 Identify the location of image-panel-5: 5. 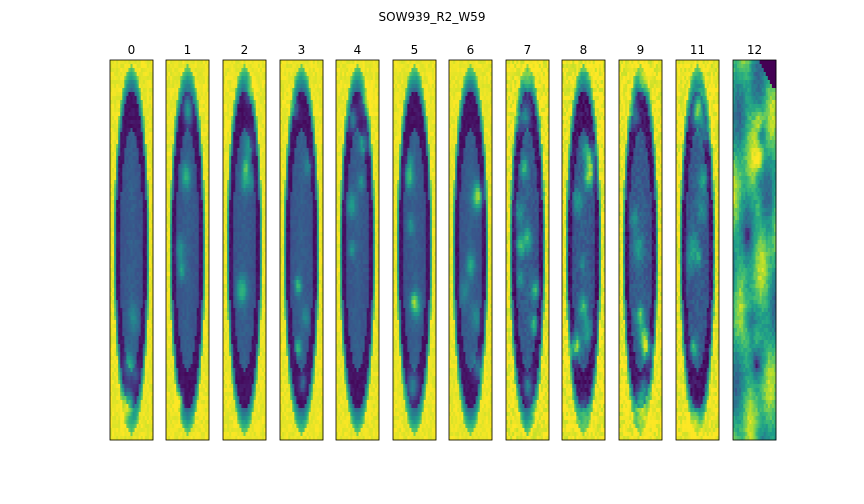
(414, 242).